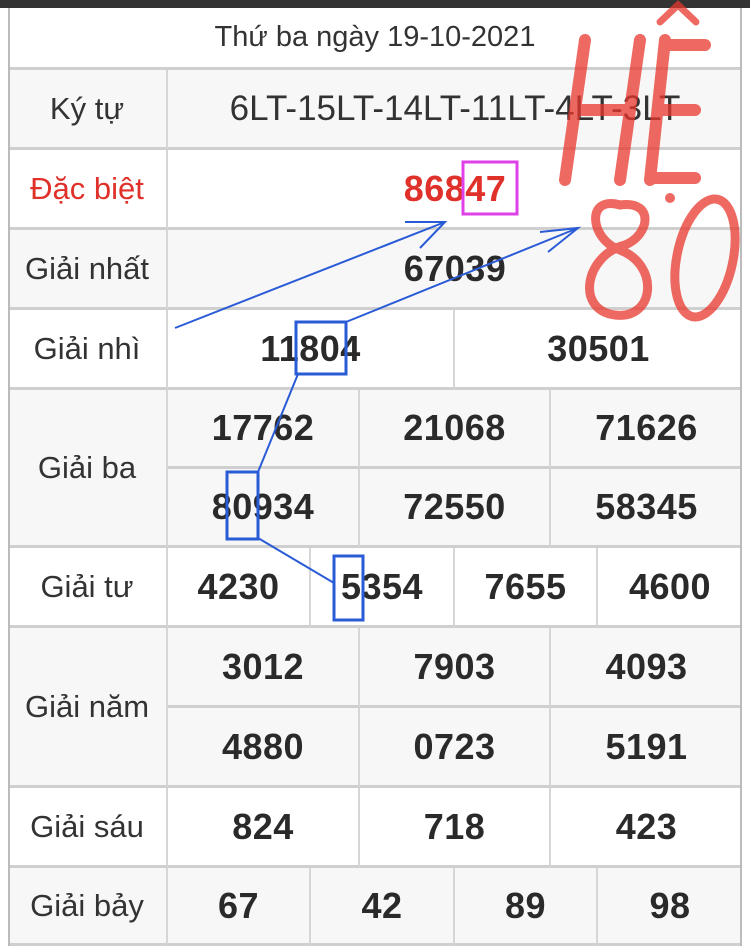 The height and width of the screenshot is (946, 750). Describe the element at coordinates (264, 748) in the screenshot. I see `giai-nam-value: 4880` at that location.